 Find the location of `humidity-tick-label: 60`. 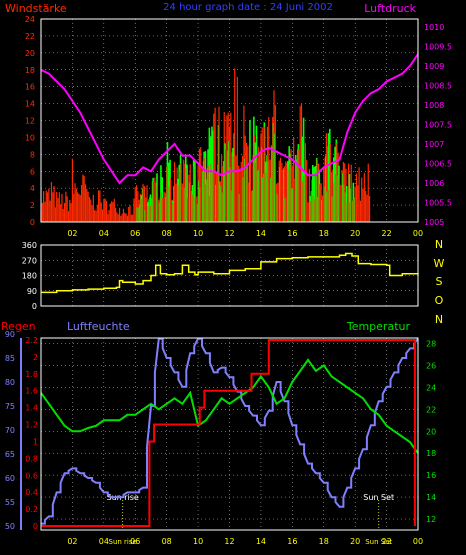

humidity-tick-label: 60 is located at coordinates (10, 478).